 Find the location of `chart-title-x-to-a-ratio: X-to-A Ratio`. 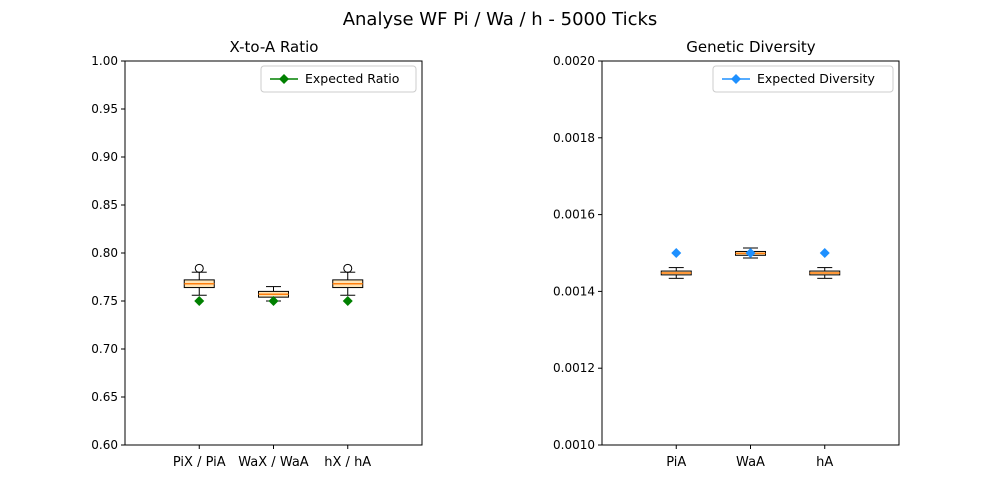

chart-title-x-to-a-ratio: X-to-A Ratio is located at coordinates (274, 47).